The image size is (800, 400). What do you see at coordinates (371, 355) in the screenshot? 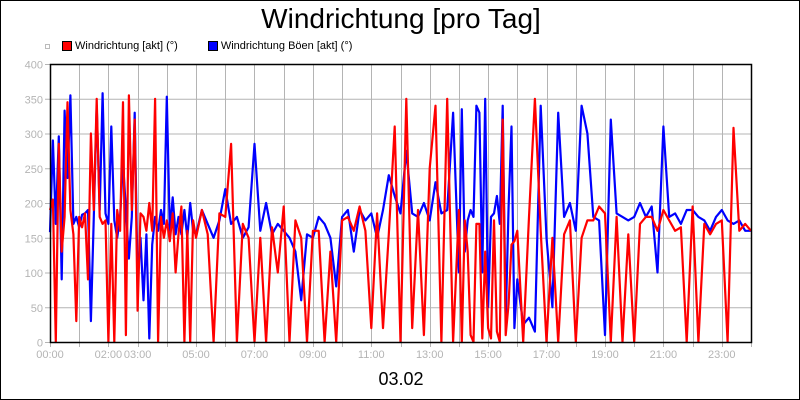
I see `x-tick-label: 11:00` at bounding box center [371, 355].